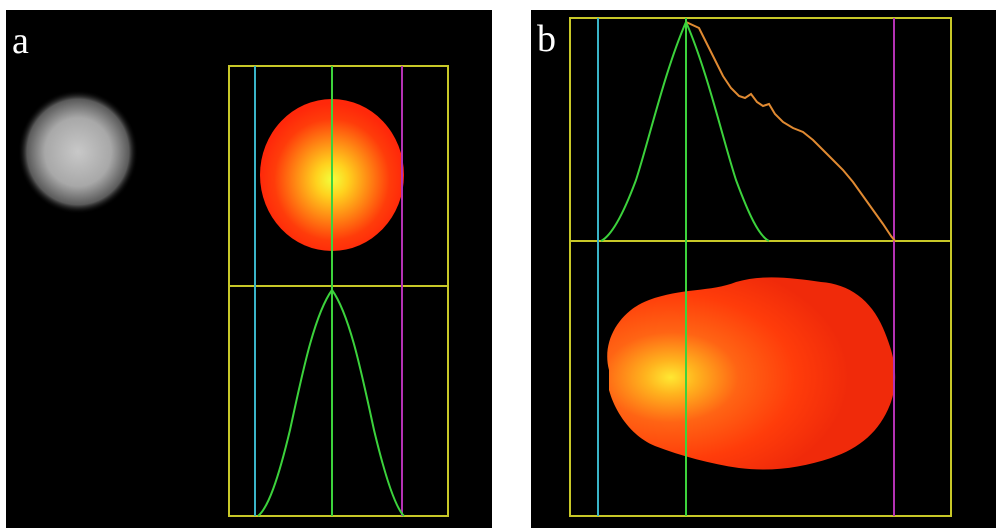  I want to click on frame-bottom, so click(338, 401).